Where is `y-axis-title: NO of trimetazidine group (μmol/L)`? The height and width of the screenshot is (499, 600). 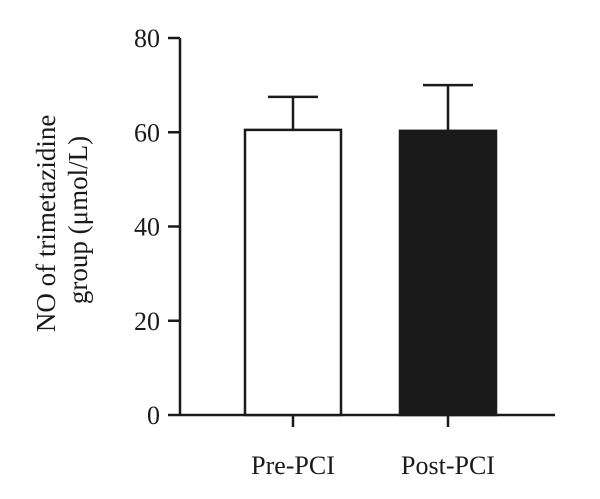 y-axis-title: NO of trimetazidine group (μmol/L) is located at coordinates (62, 220).